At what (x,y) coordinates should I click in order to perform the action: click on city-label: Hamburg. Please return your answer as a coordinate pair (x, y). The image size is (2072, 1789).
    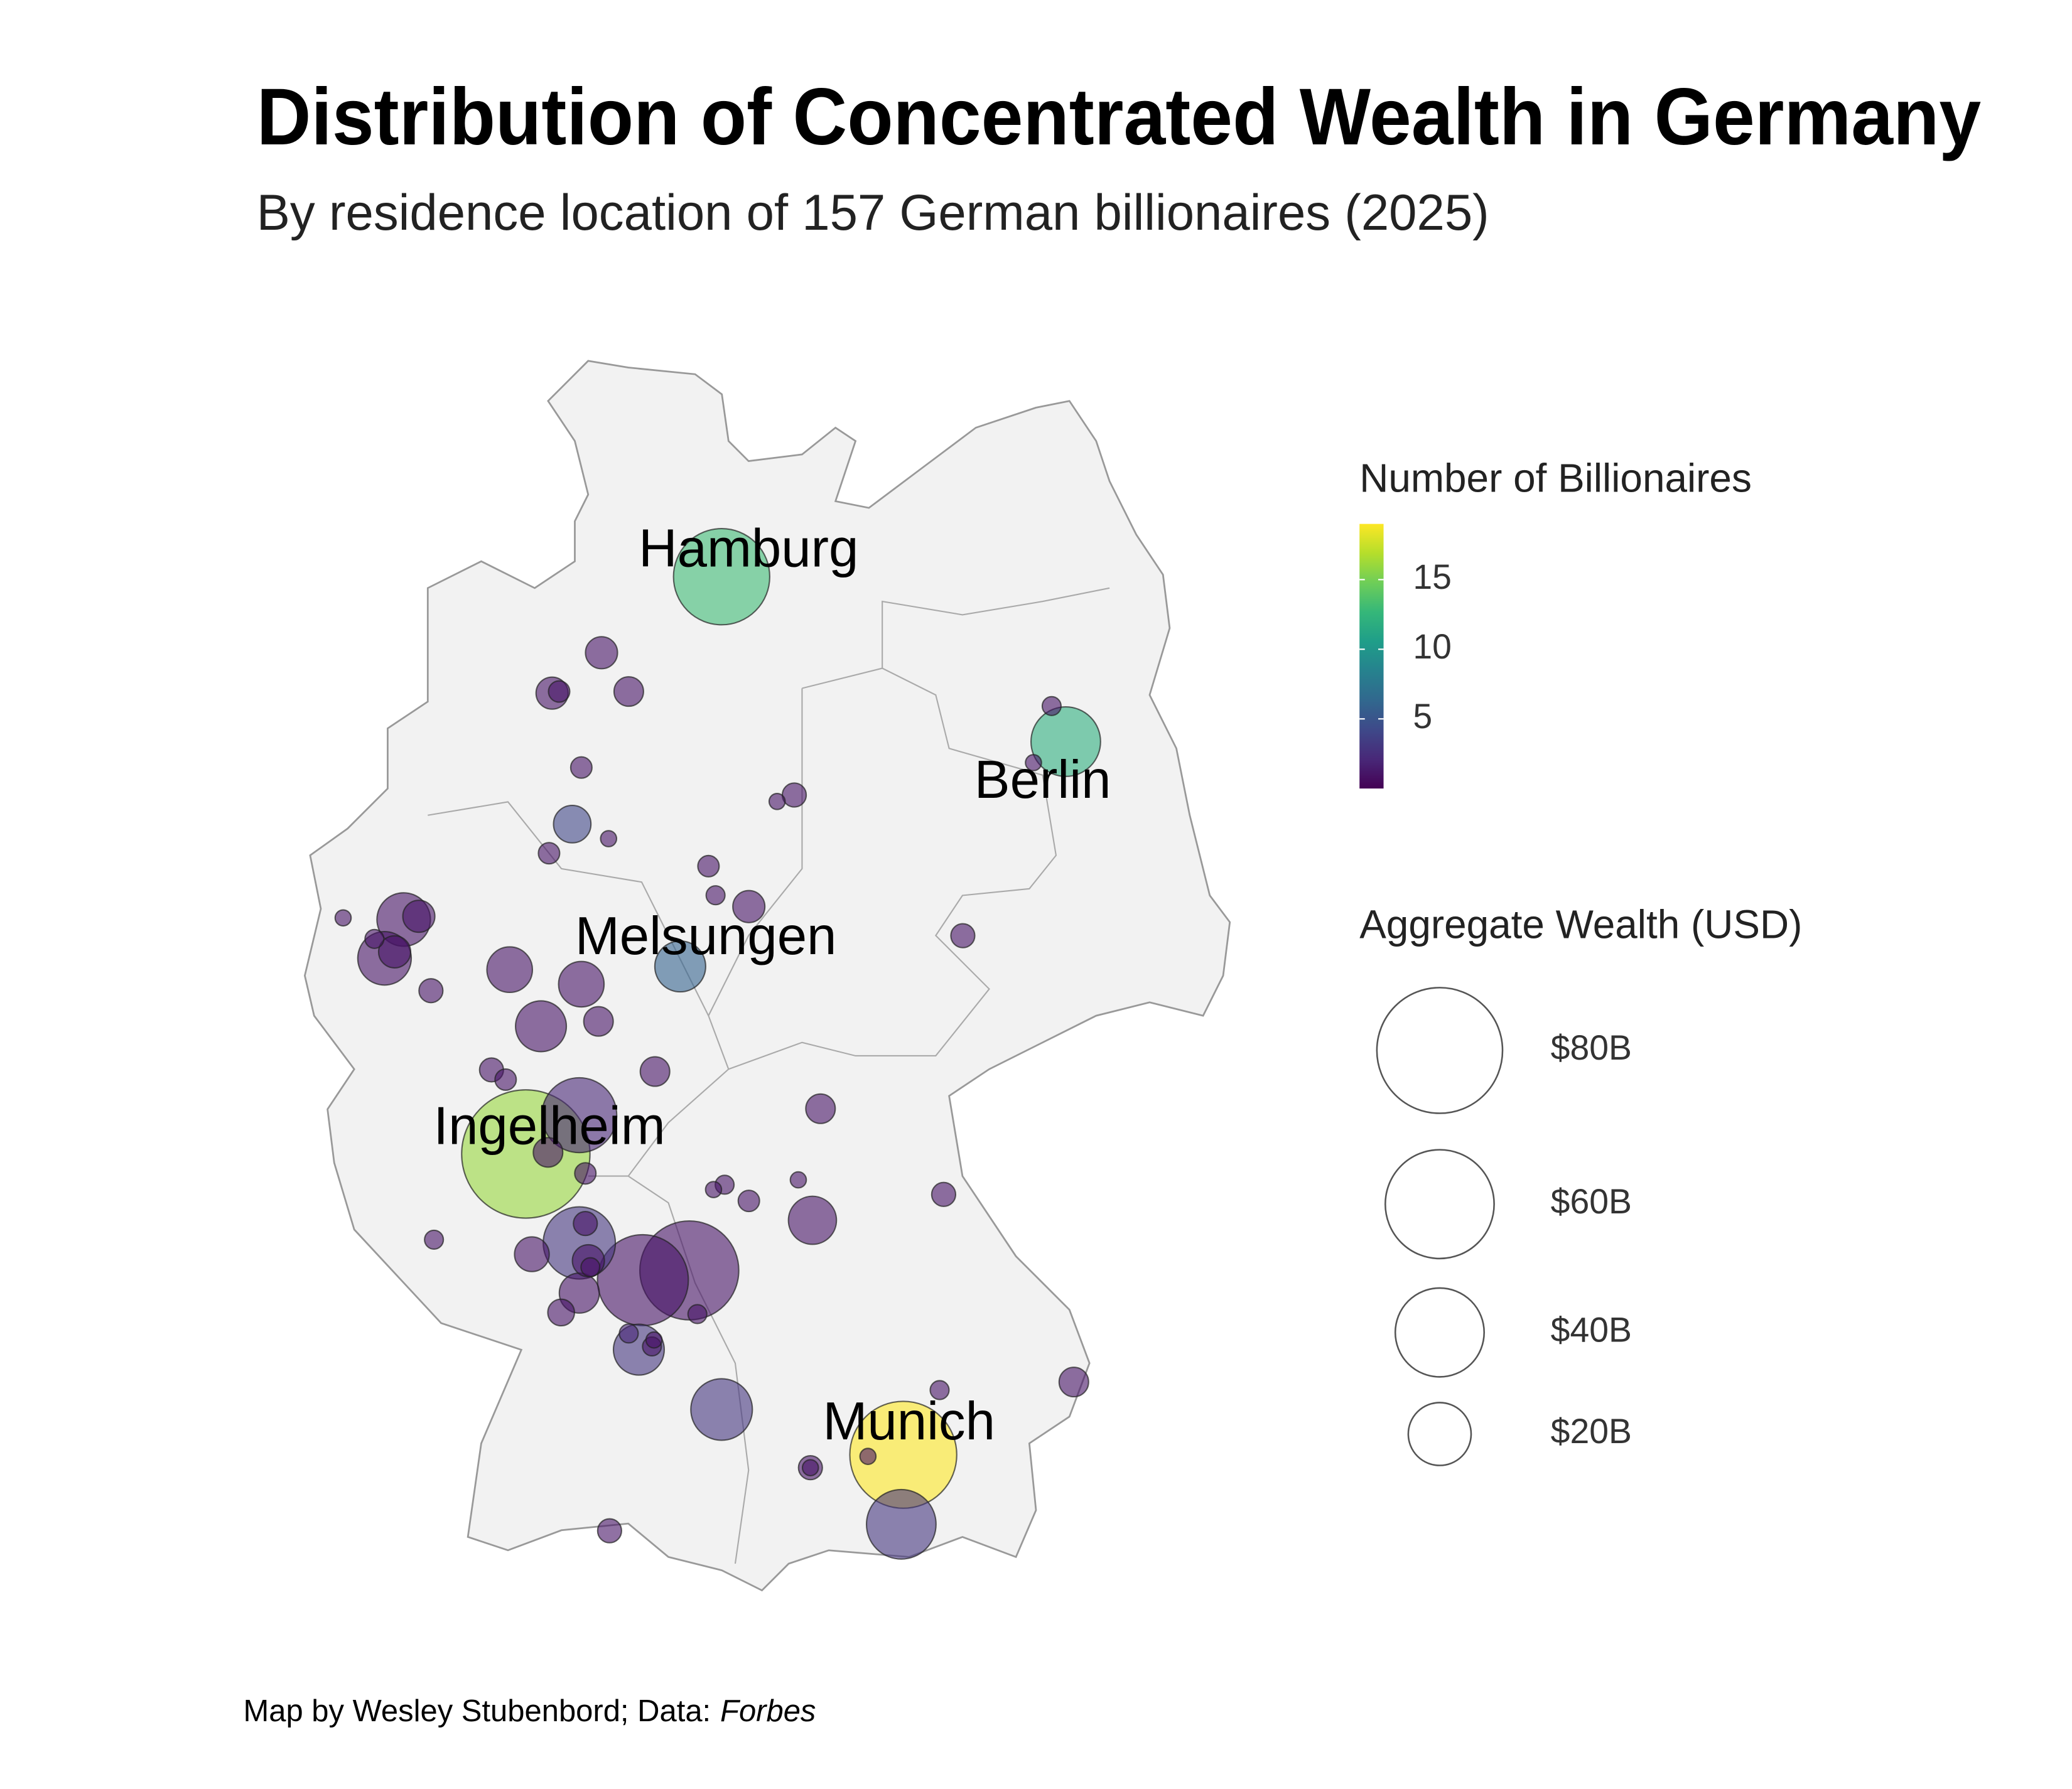
    Looking at the image, I should click on (749, 549).